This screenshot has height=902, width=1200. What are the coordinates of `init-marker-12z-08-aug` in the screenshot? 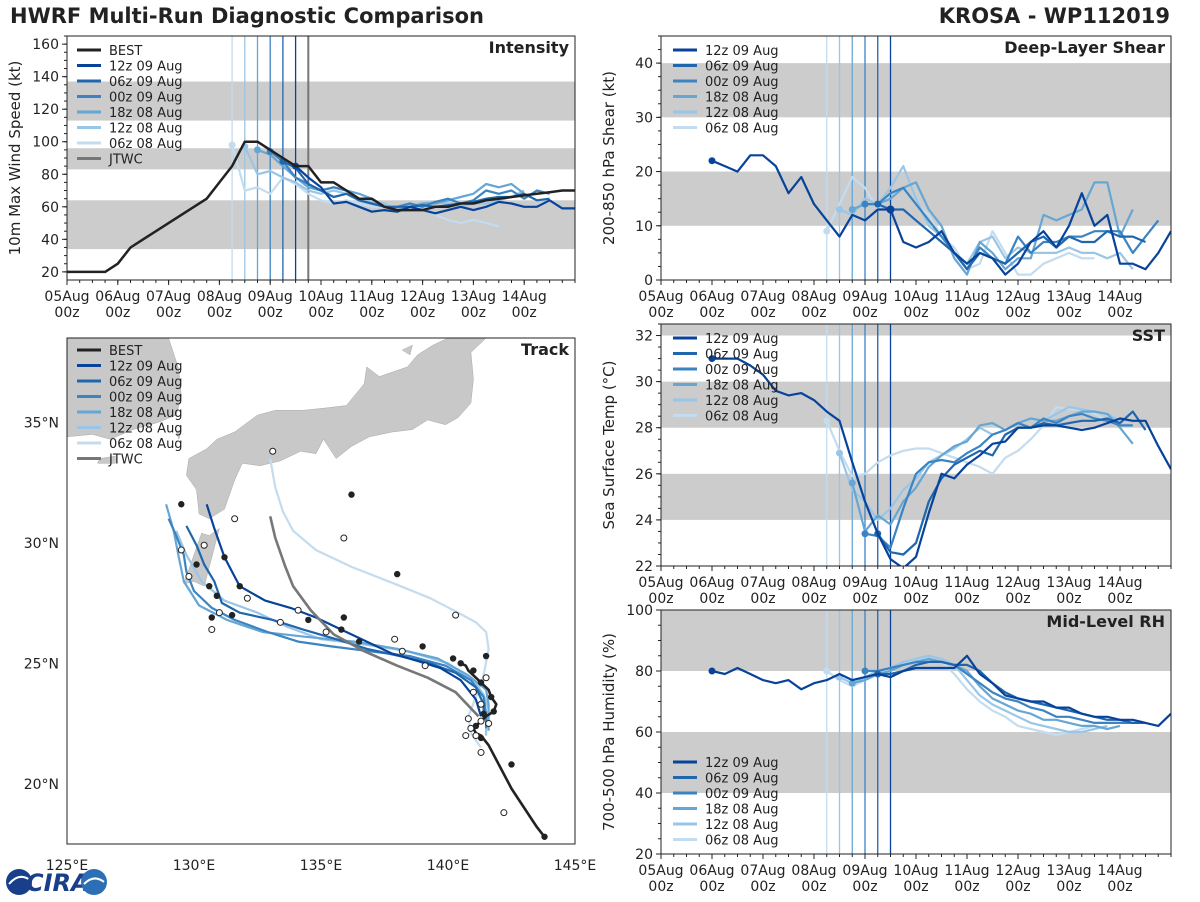 It's located at (839, 453).